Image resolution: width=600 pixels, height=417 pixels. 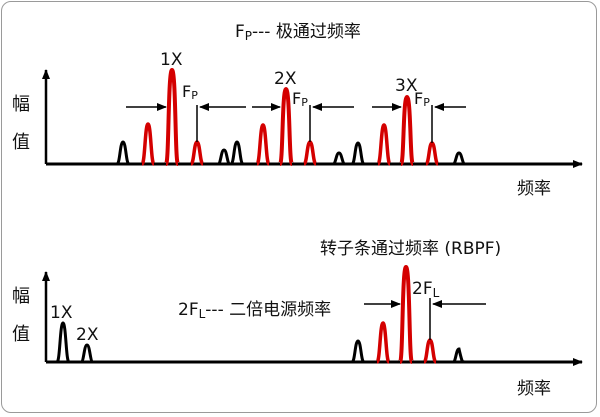 What do you see at coordinates (61, 313) in the screenshot?
I see `bottom-harmonic-label-1x: 1X` at bounding box center [61, 313].